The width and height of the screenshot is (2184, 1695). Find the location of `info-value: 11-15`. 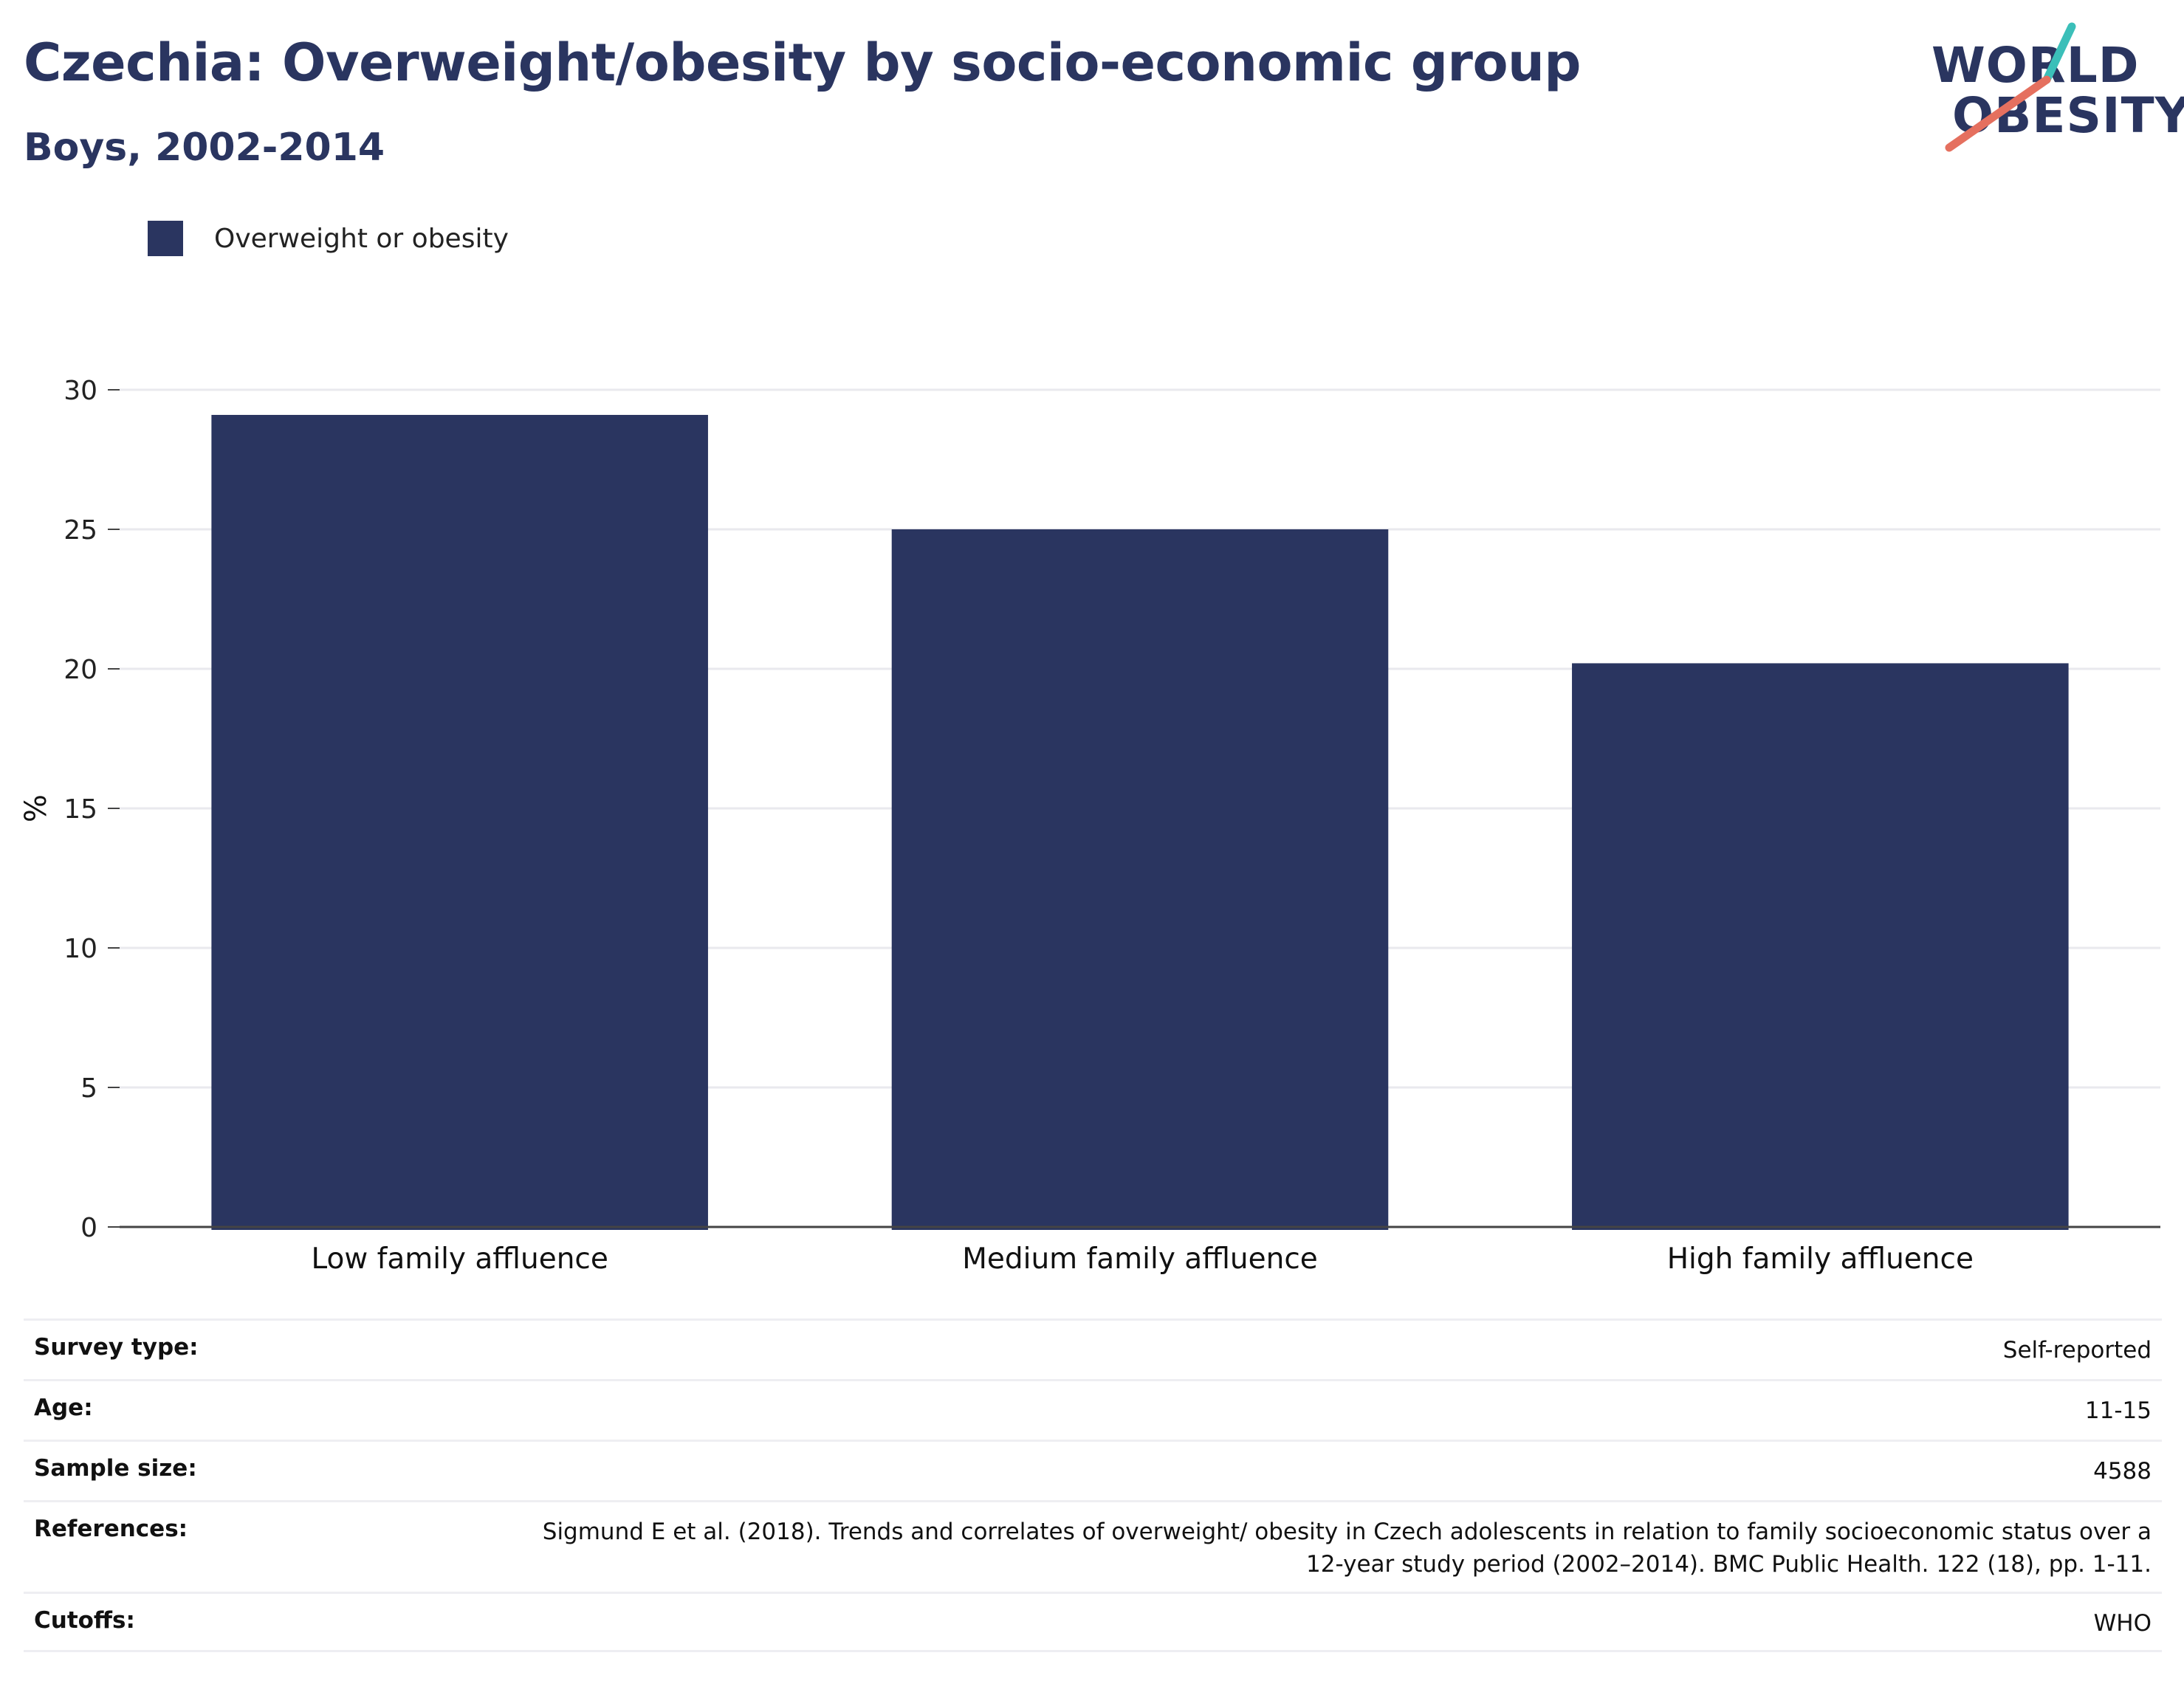

info-value: 11-15 is located at coordinates (2118, 1410).